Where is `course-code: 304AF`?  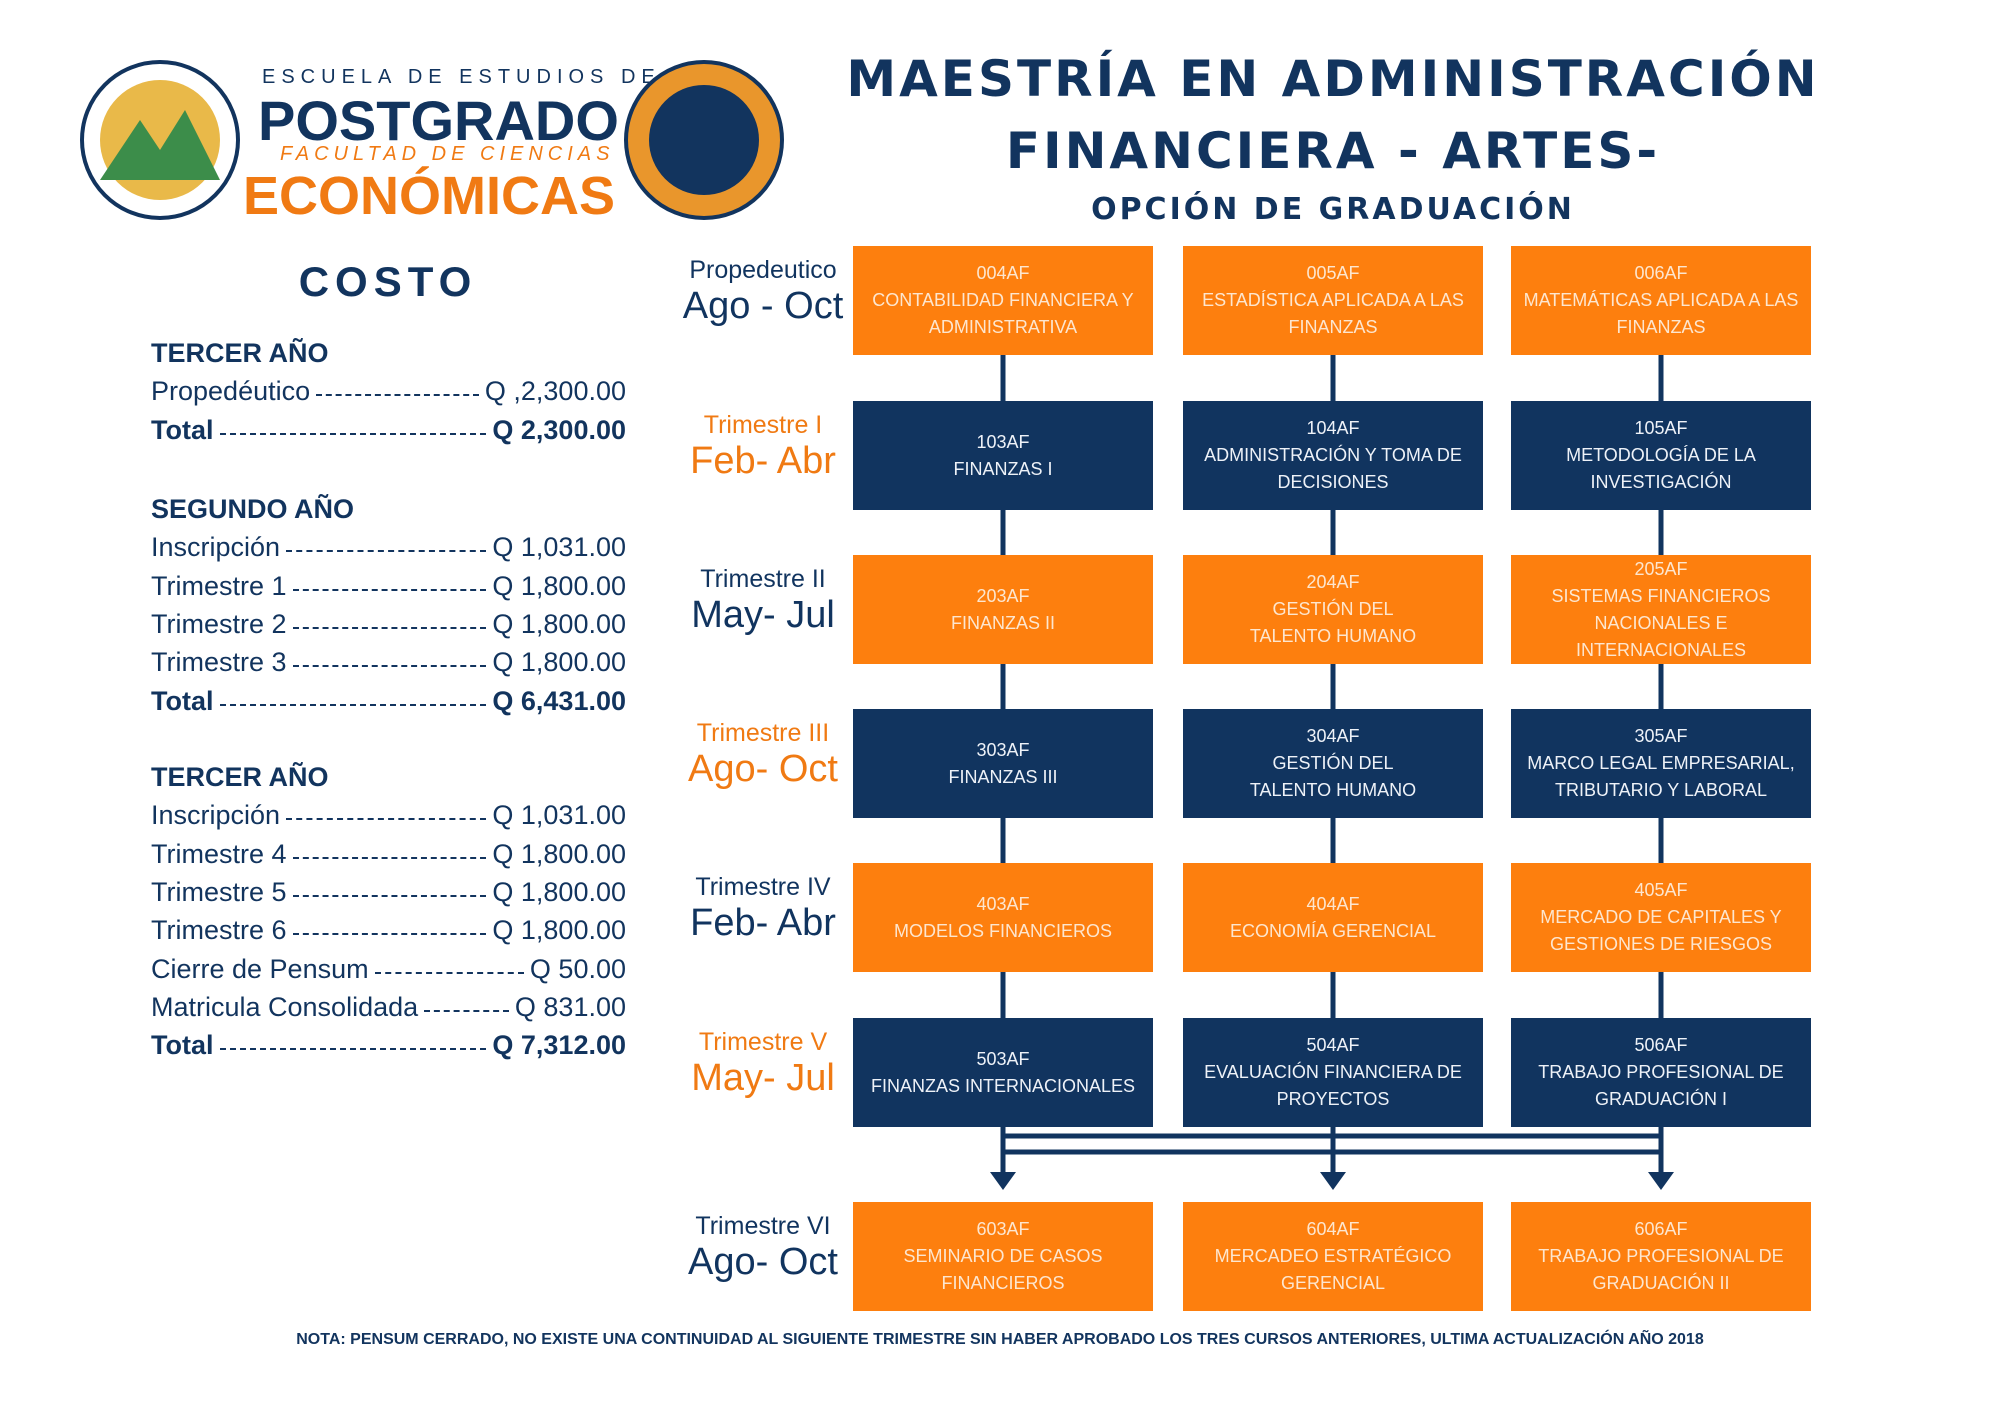
course-code: 304AF is located at coordinates (1333, 736).